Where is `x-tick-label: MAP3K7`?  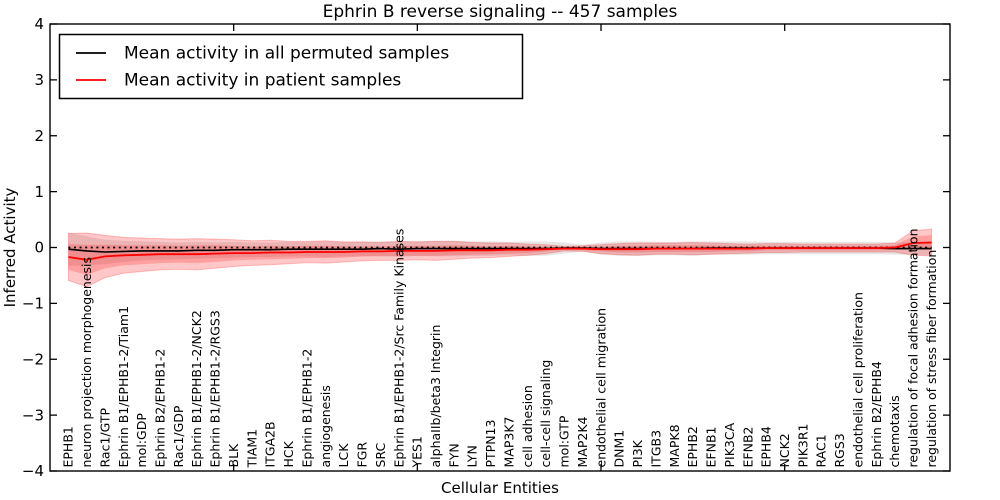 x-tick-label: MAP3K7 is located at coordinates (509, 442).